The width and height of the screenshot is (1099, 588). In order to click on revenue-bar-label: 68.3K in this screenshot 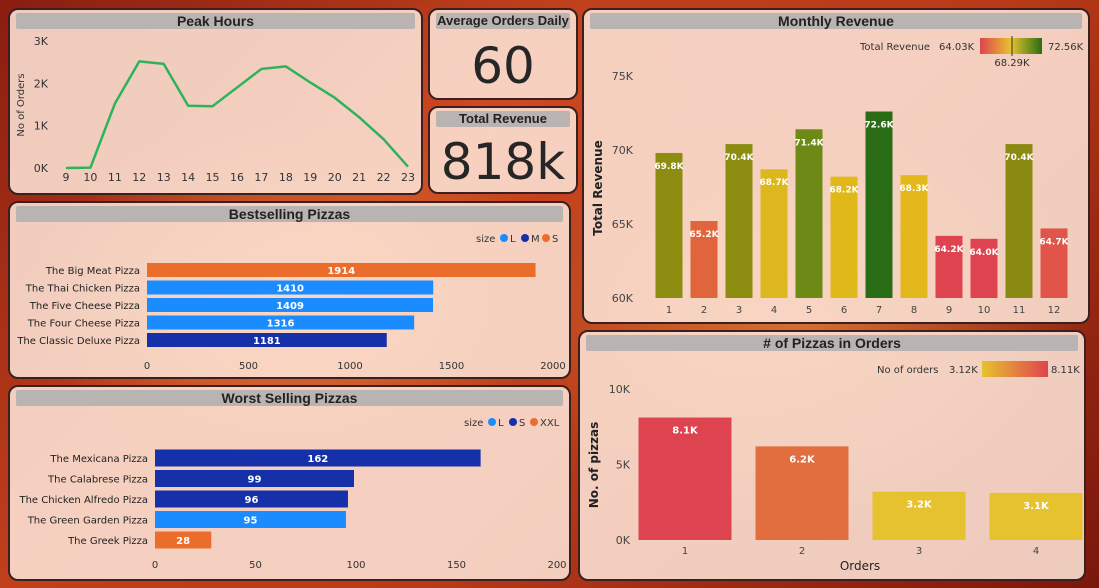, I will do `click(914, 189)`.